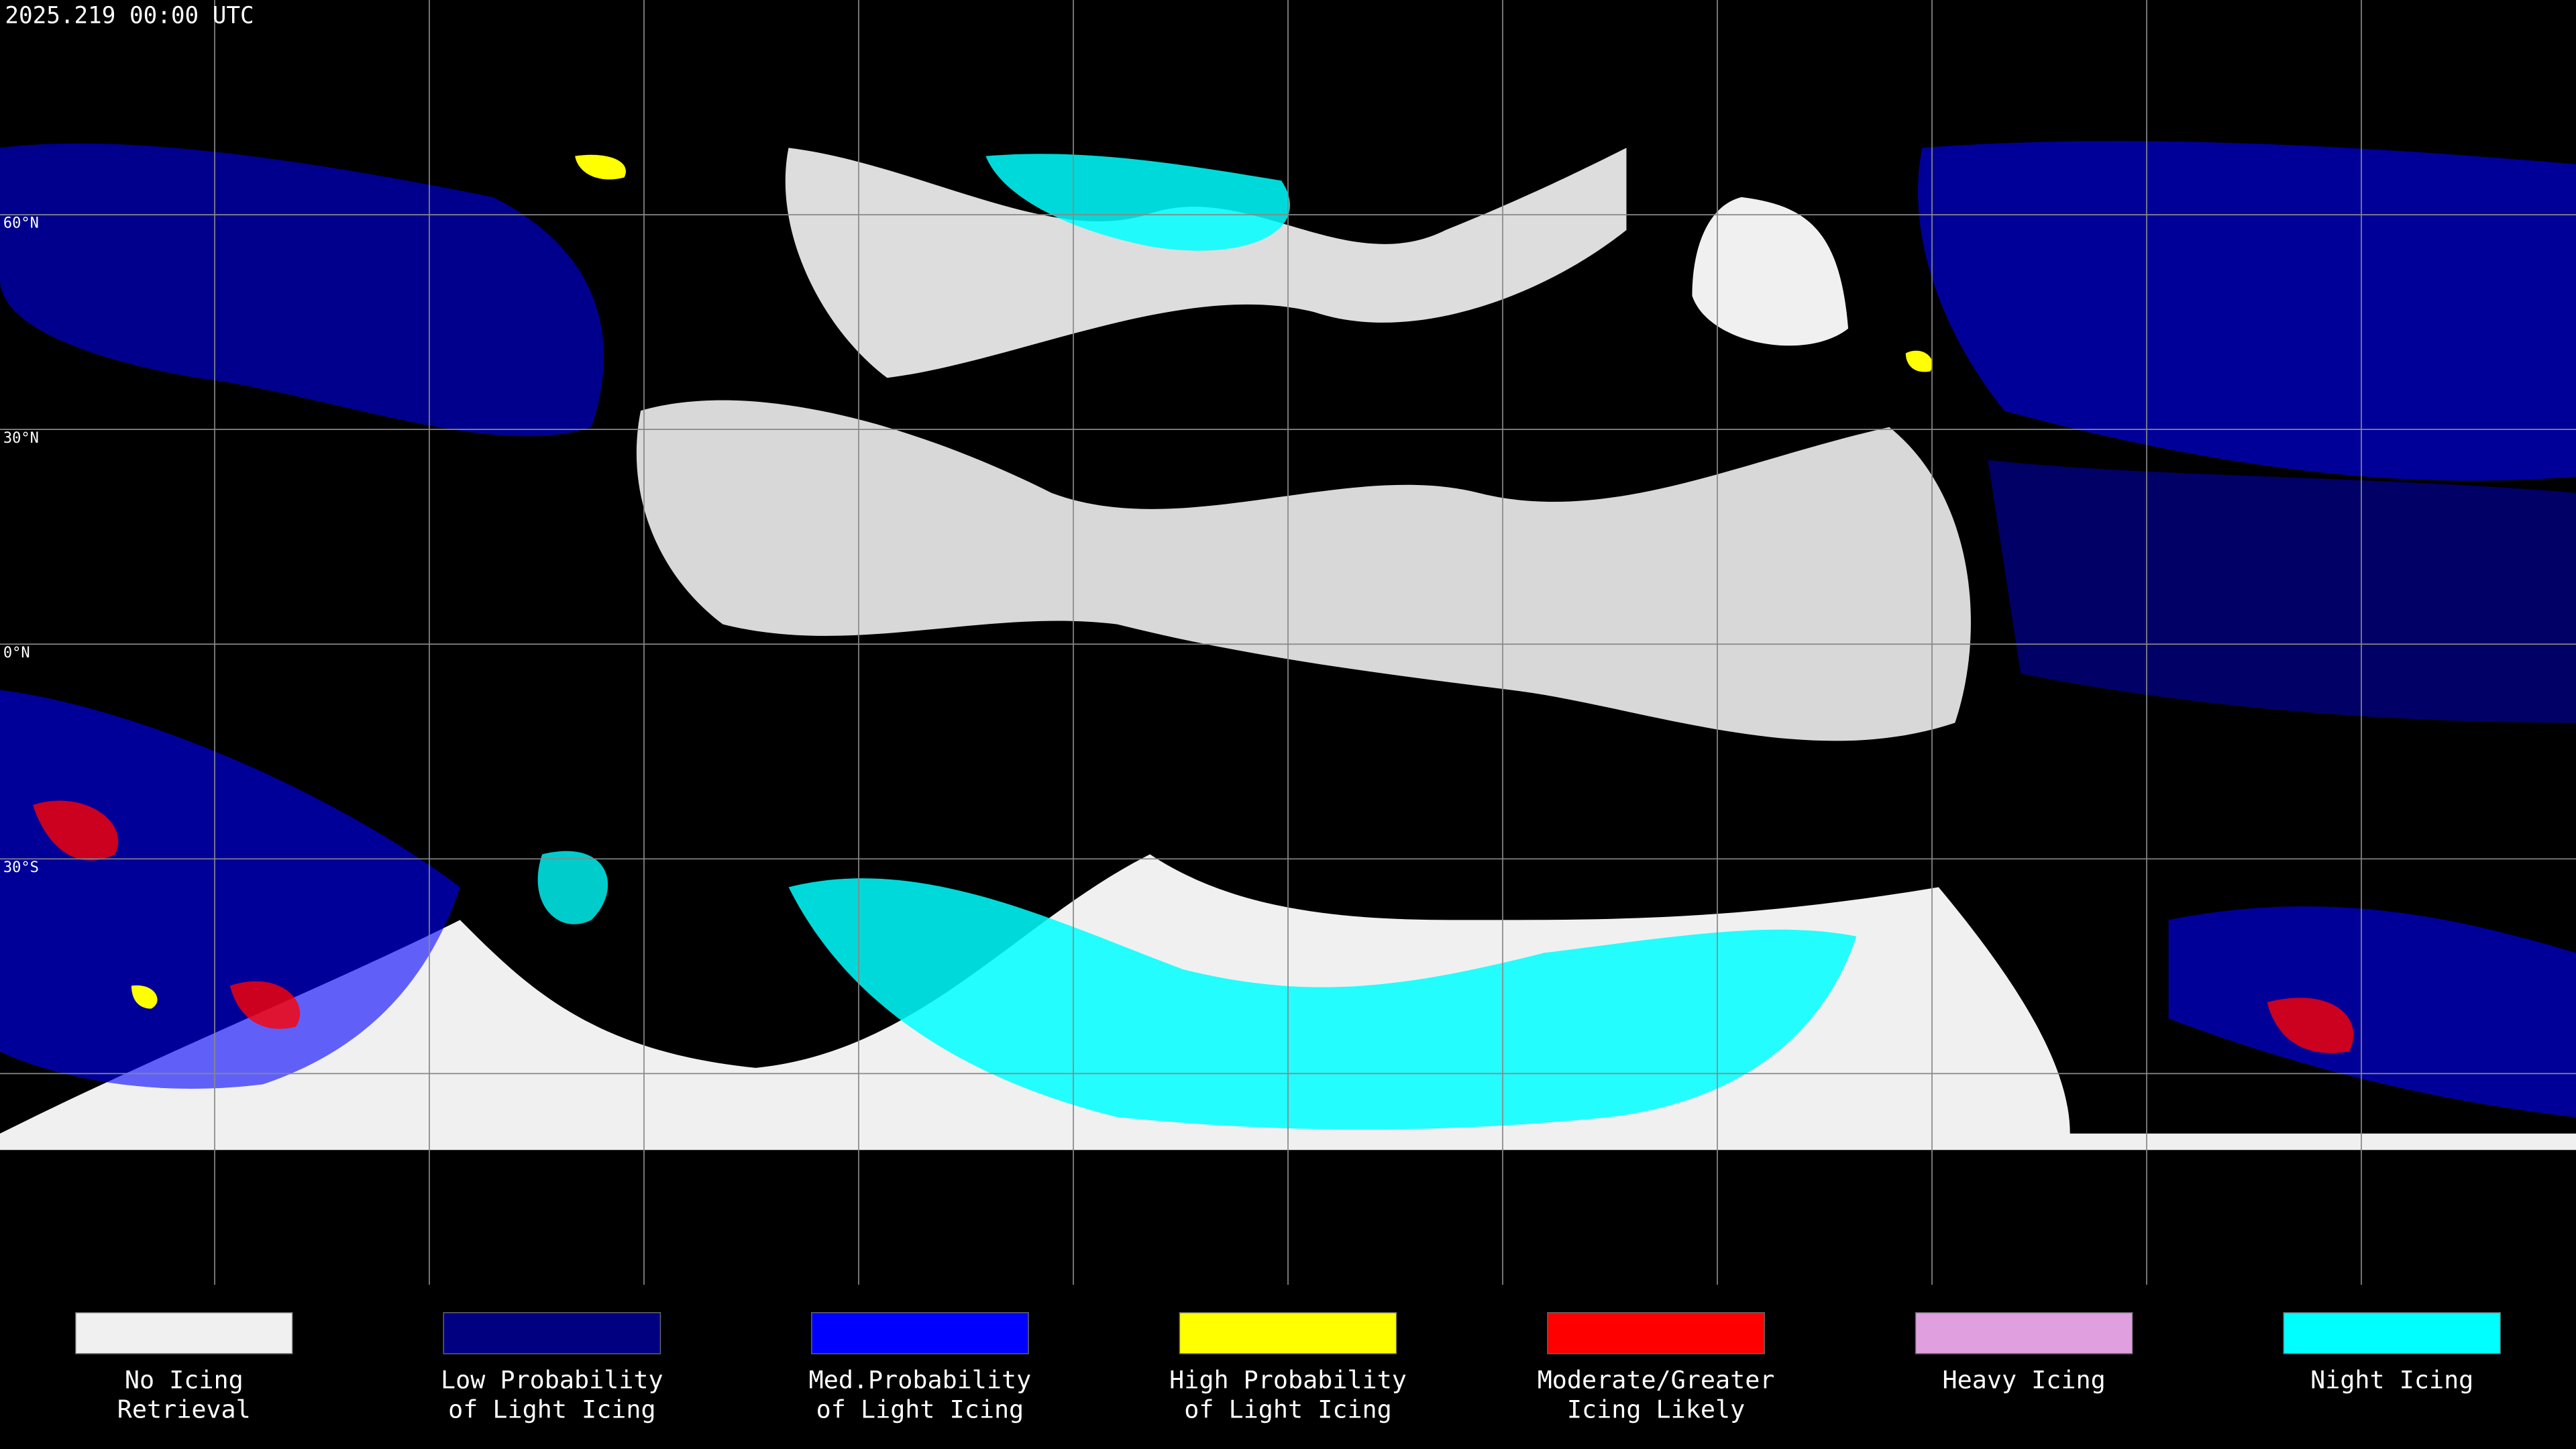  What do you see at coordinates (184, 1409) in the screenshot?
I see `legend-label: Retrieval` at bounding box center [184, 1409].